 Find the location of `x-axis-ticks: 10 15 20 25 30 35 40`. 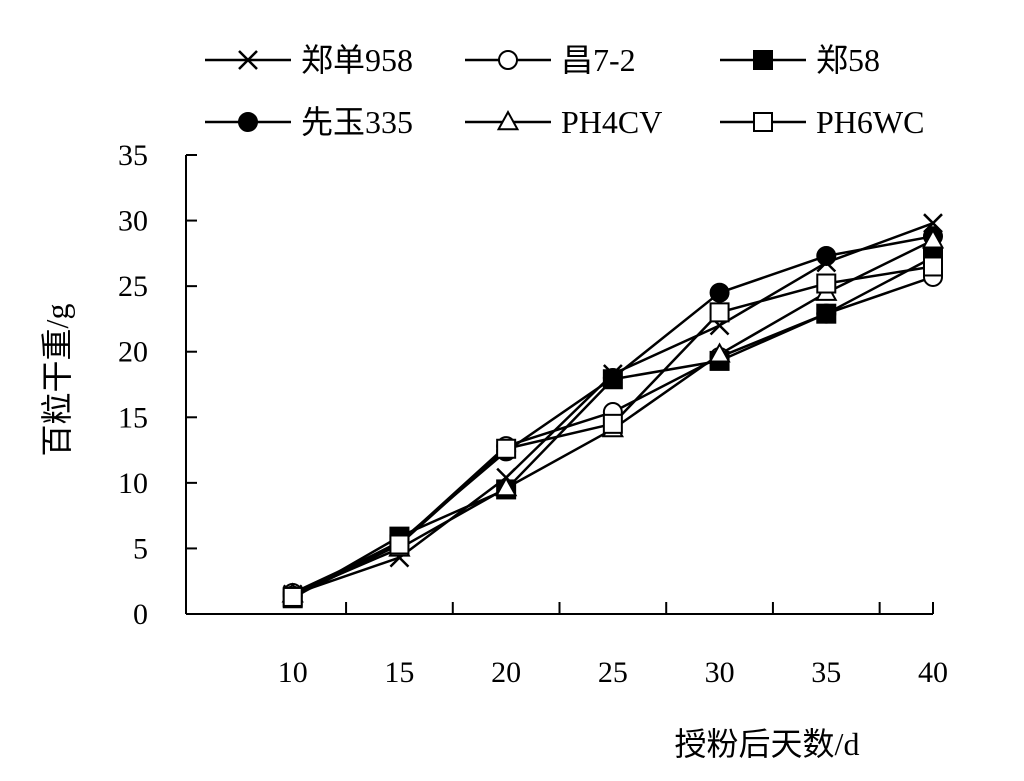

x-axis-ticks: 10 15 20 25 30 35 40 is located at coordinates (613, 645).